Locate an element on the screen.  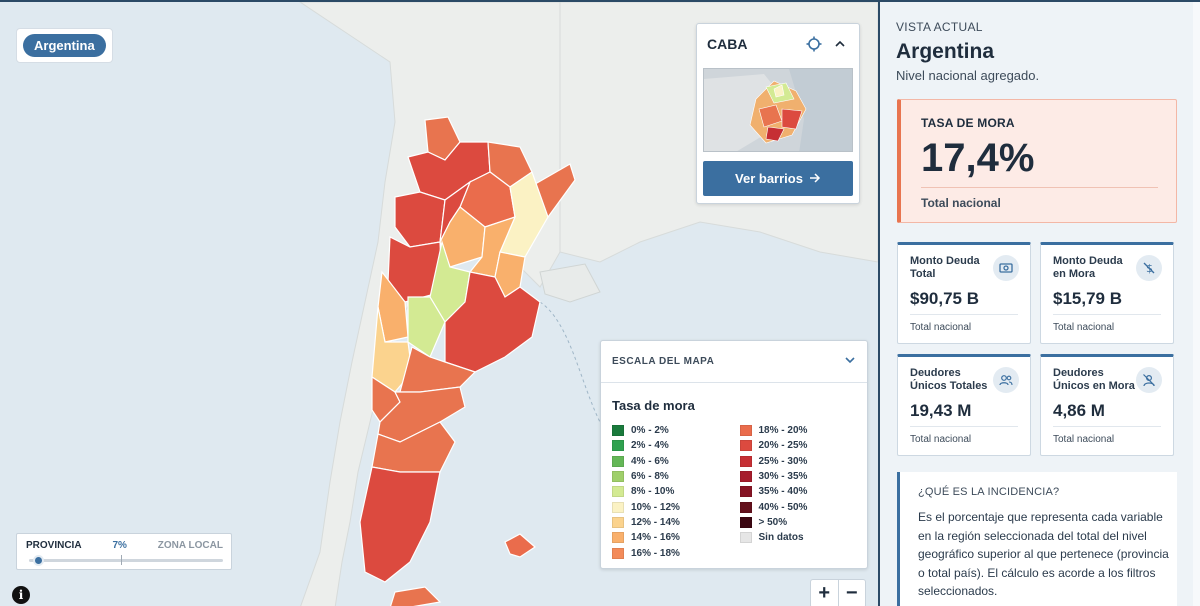
legend-item: 6% - 8% is located at coordinates (676, 476).